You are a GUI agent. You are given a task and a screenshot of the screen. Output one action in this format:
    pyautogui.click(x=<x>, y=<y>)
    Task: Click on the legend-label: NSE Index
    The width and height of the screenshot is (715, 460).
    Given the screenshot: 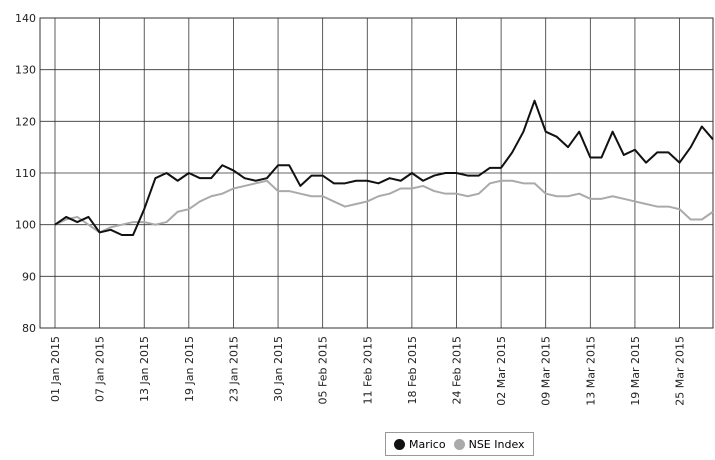 What is the action you would take?
    pyautogui.click(x=496, y=444)
    